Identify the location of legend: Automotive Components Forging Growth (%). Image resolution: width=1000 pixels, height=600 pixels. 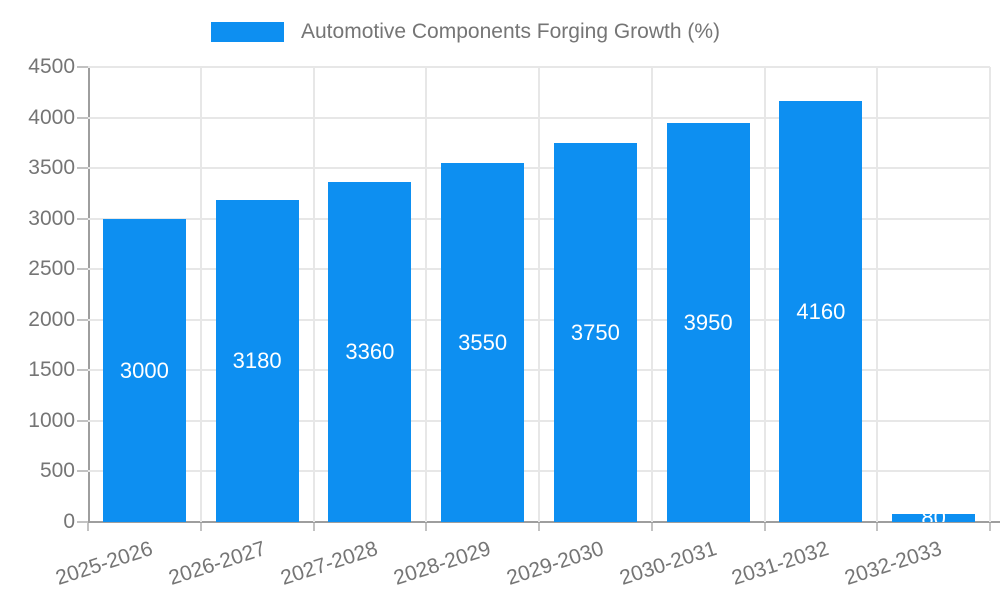
(500, 28).